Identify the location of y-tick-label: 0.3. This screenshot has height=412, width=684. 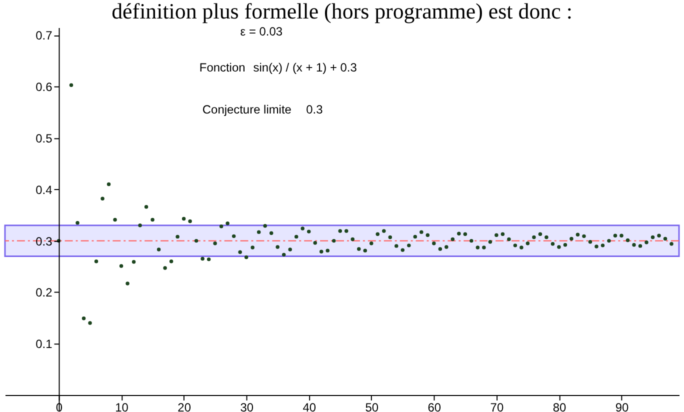
(44, 241).